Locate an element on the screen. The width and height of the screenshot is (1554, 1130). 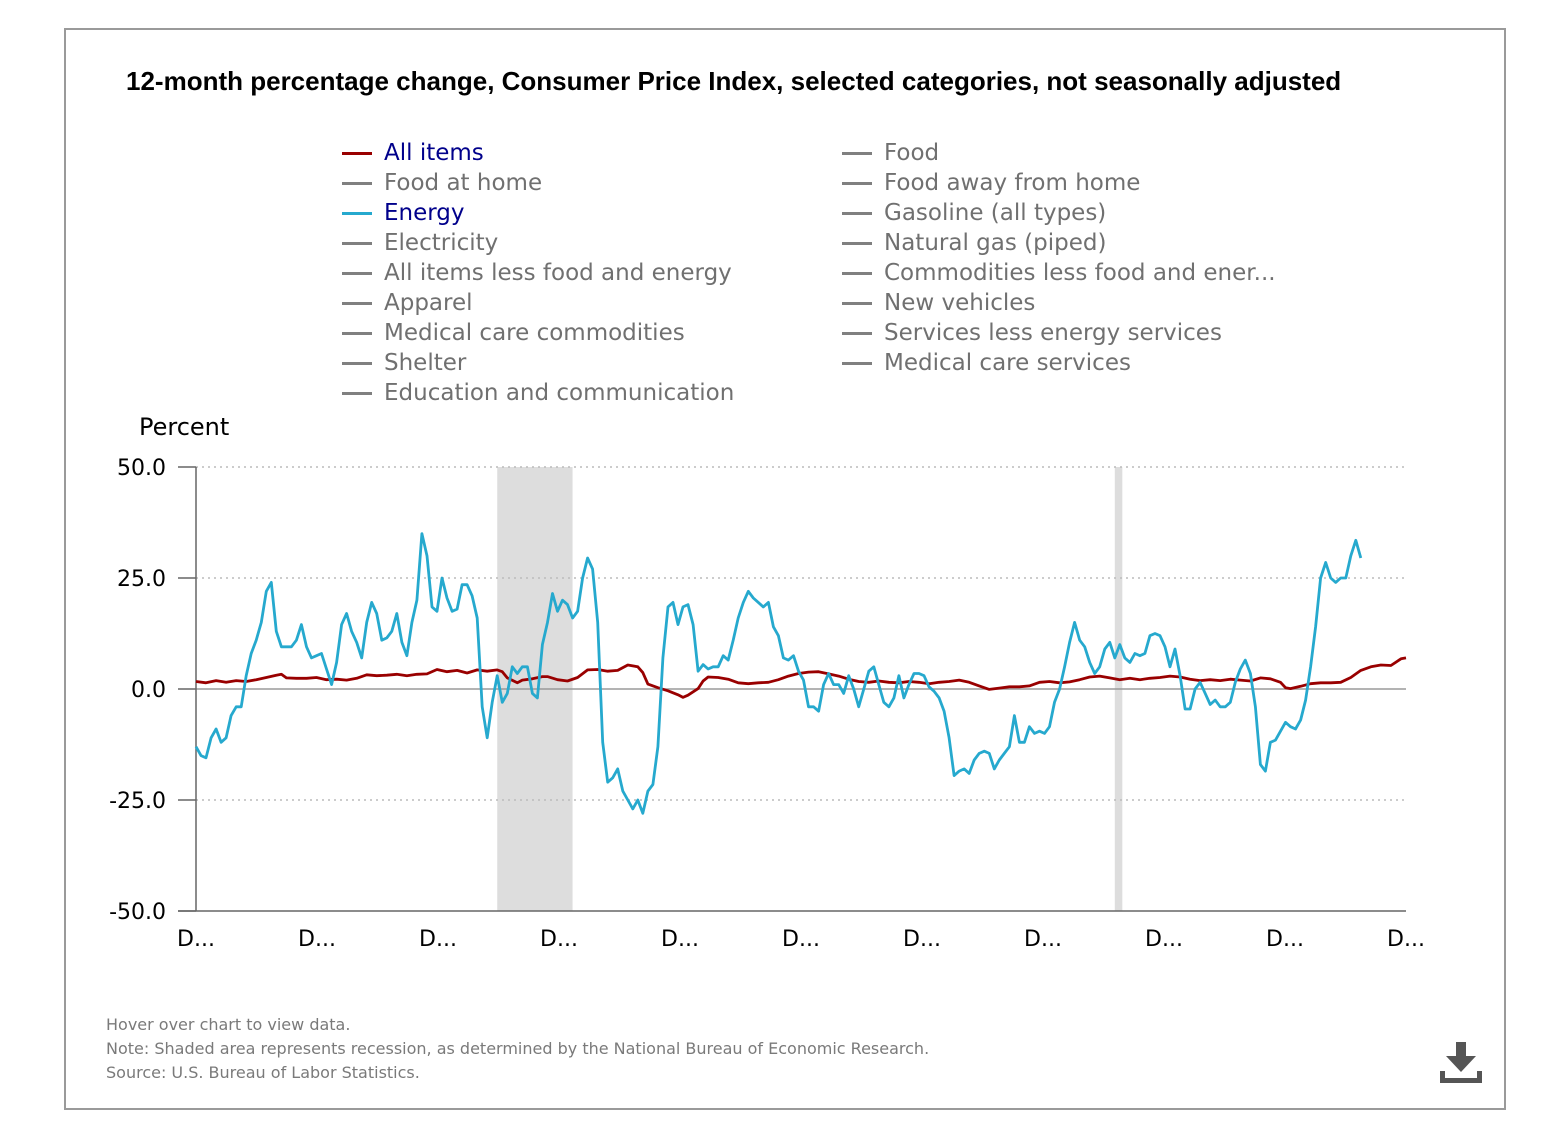
y-tick-label: -50.0 is located at coordinates (137, 912).